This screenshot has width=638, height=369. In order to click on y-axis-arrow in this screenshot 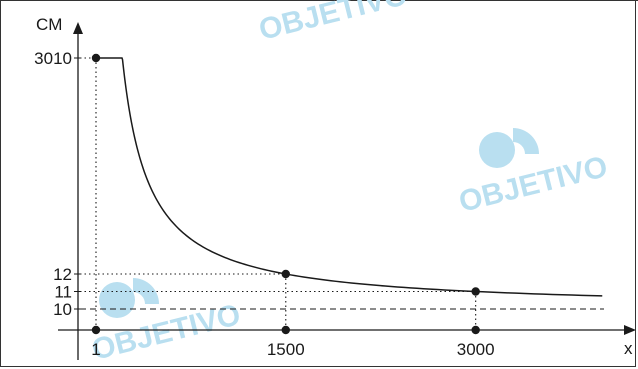, I will do `click(78, 28)`.